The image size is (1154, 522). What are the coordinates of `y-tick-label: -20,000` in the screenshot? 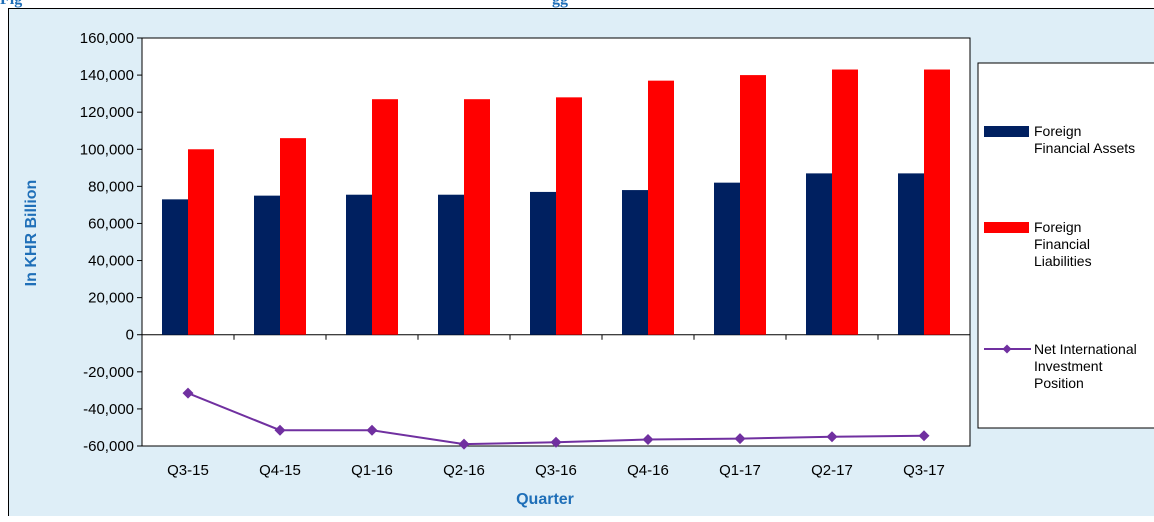 It's located at (108, 372).